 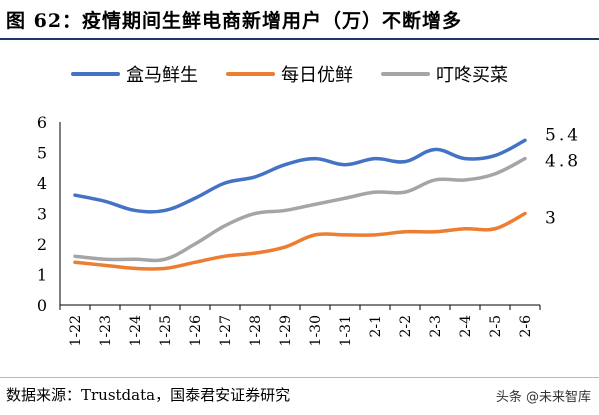 I want to click on data-label: 3, so click(x=552, y=219).